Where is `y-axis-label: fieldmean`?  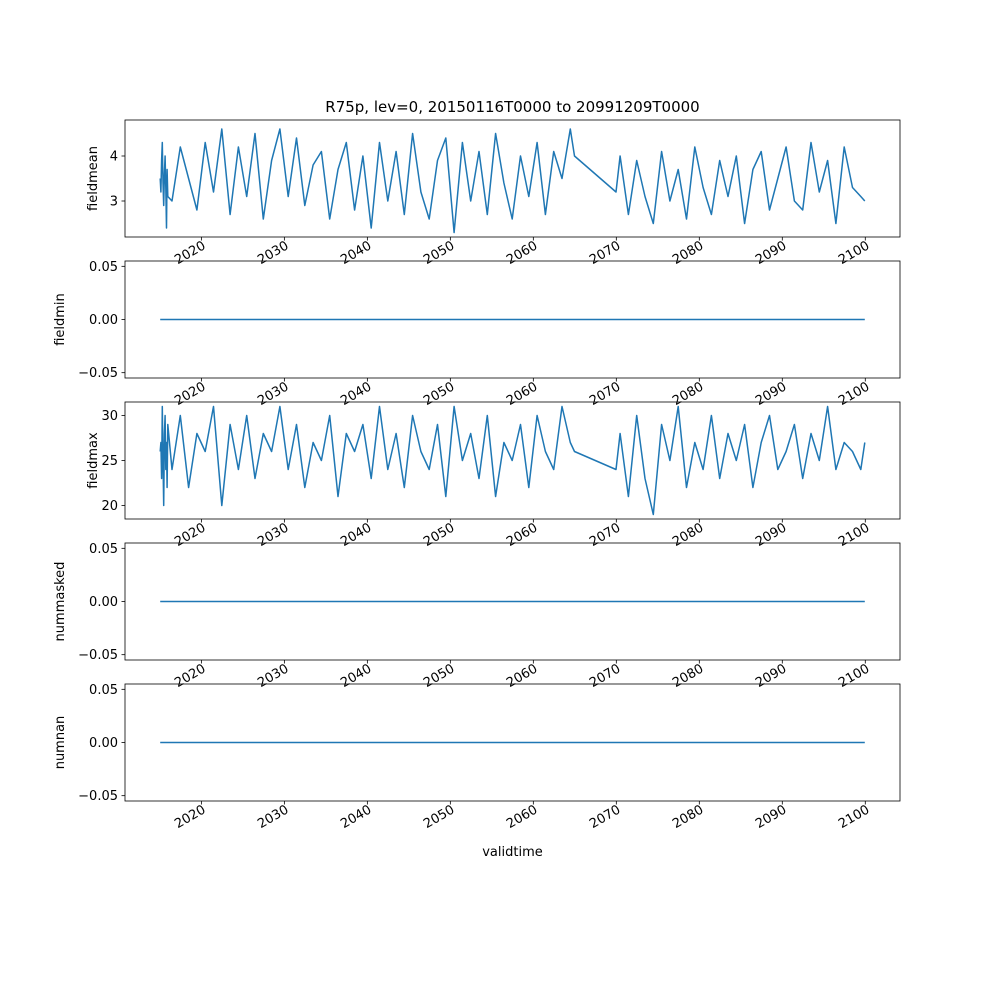 y-axis-label: fieldmean is located at coordinates (93, 178).